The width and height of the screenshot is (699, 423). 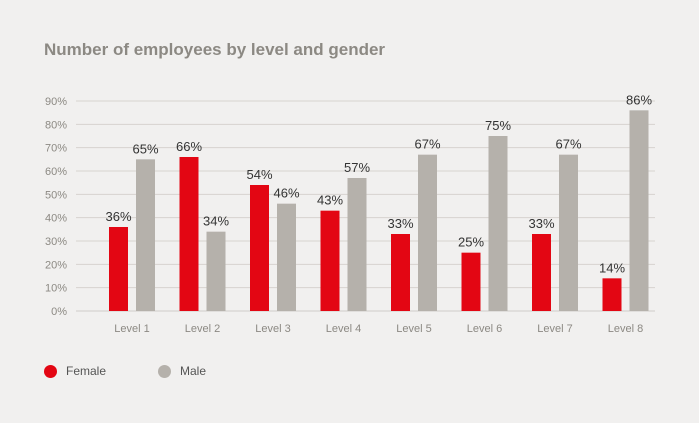 I want to click on data-label-female: 36%, so click(x=118, y=216).